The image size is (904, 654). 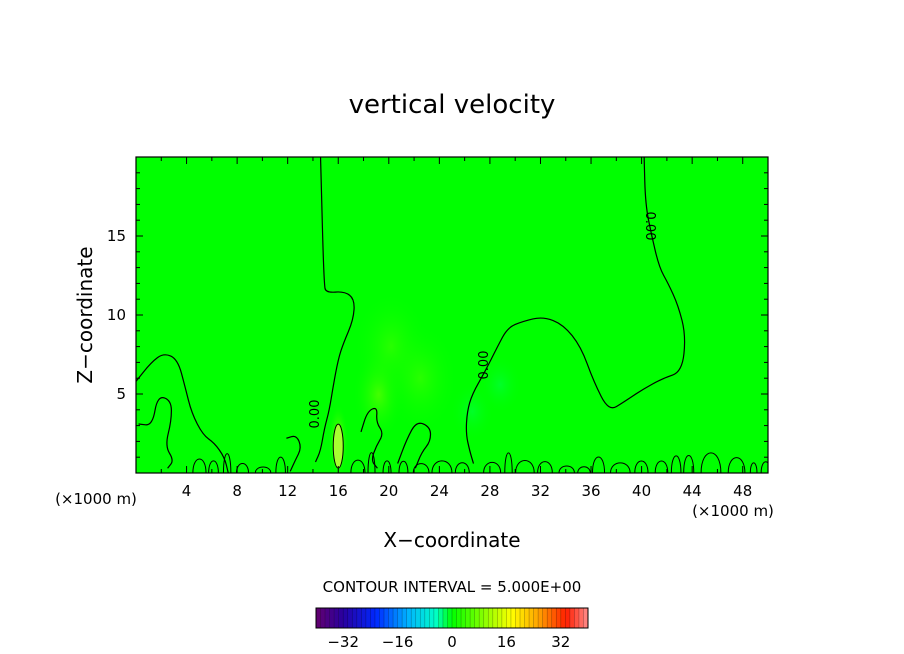 I want to click on colorbar-tick-label: 0, so click(x=452, y=642).